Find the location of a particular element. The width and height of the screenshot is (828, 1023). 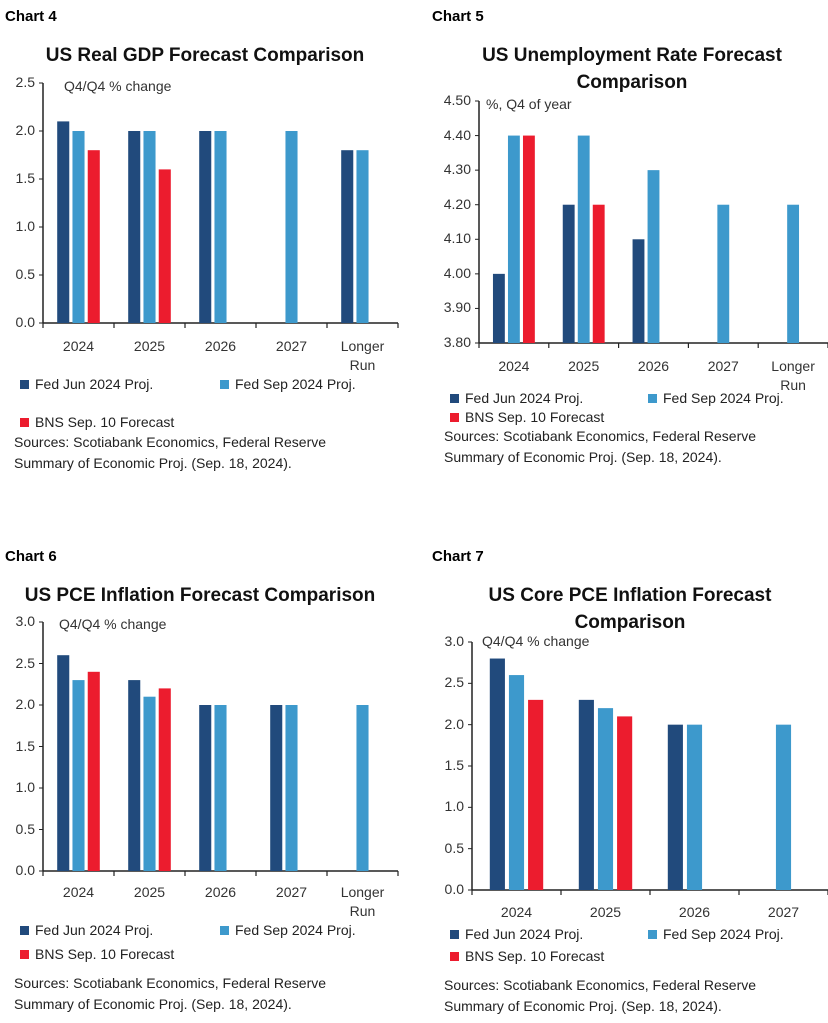

chart-label: Chart 7 is located at coordinates (458, 556).